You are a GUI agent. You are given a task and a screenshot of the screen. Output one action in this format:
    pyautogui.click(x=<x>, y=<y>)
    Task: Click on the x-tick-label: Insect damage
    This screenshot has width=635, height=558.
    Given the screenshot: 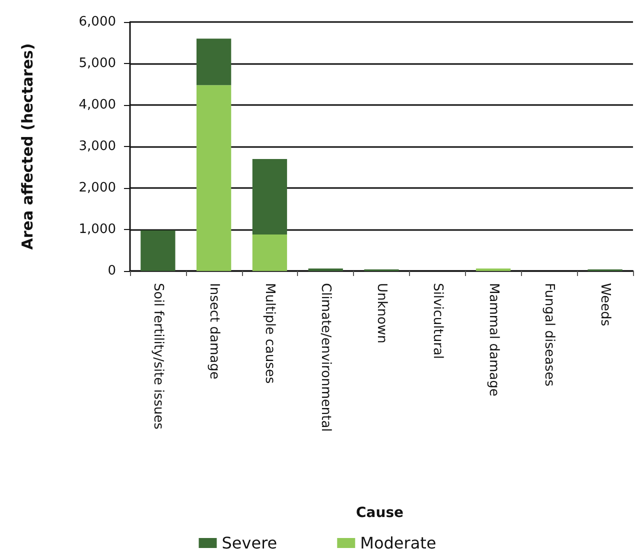 What is the action you would take?
    pyautogui.click(x=214, y=331)
    